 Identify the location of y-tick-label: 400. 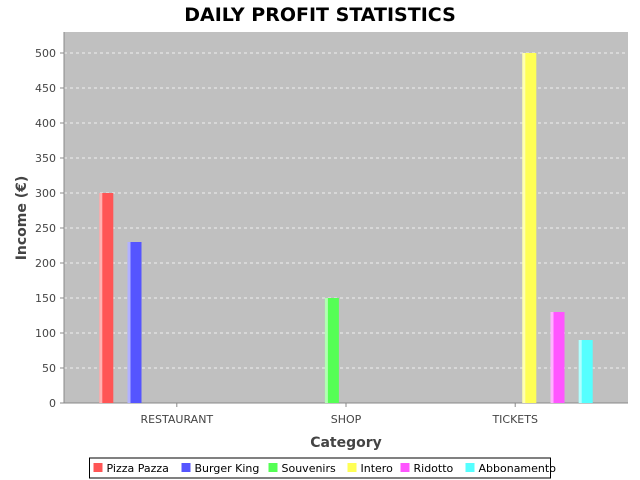
(45, 123).